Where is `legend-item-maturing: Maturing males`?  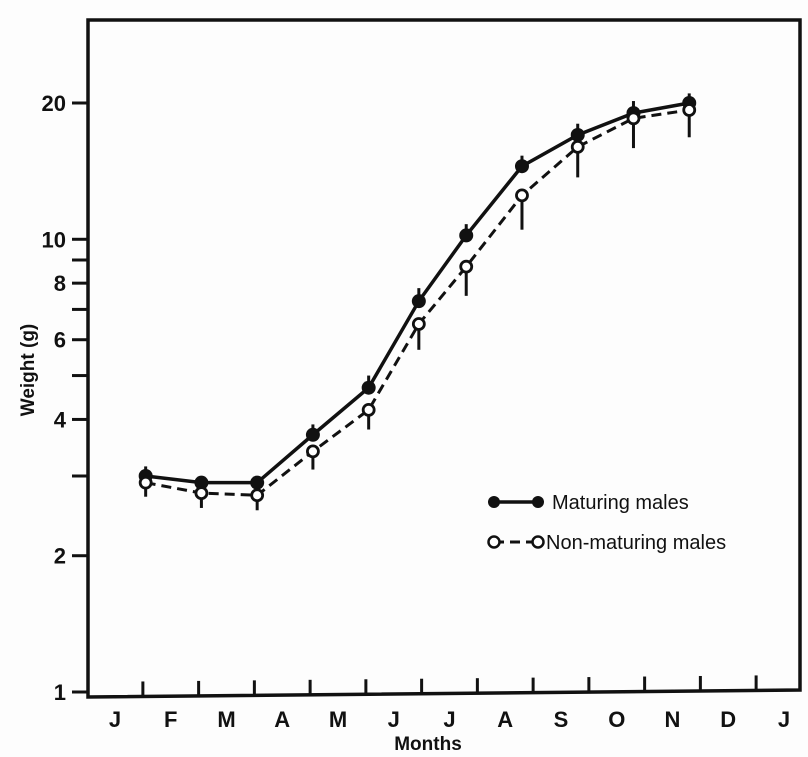
legend-item-maturing: Maturing males is located at coordinates (588, 503).